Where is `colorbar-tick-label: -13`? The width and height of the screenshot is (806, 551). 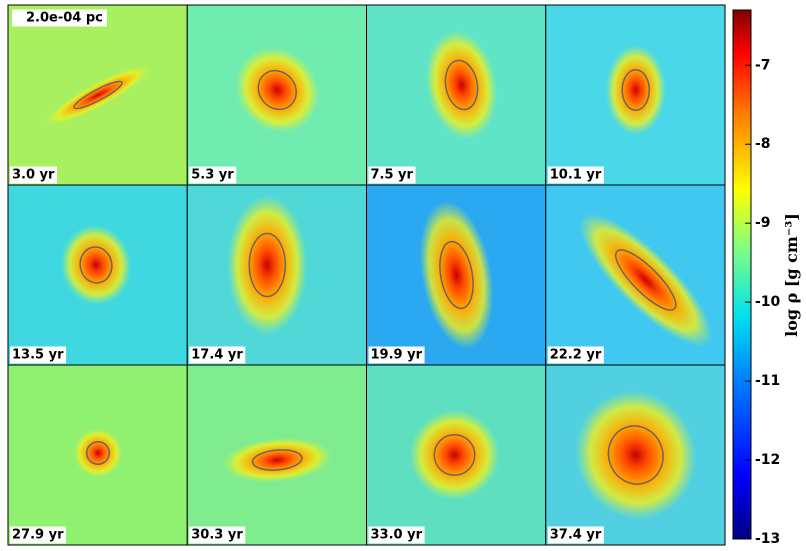
colorbar-tick-label: -13 is located at coordinates (767, 539).